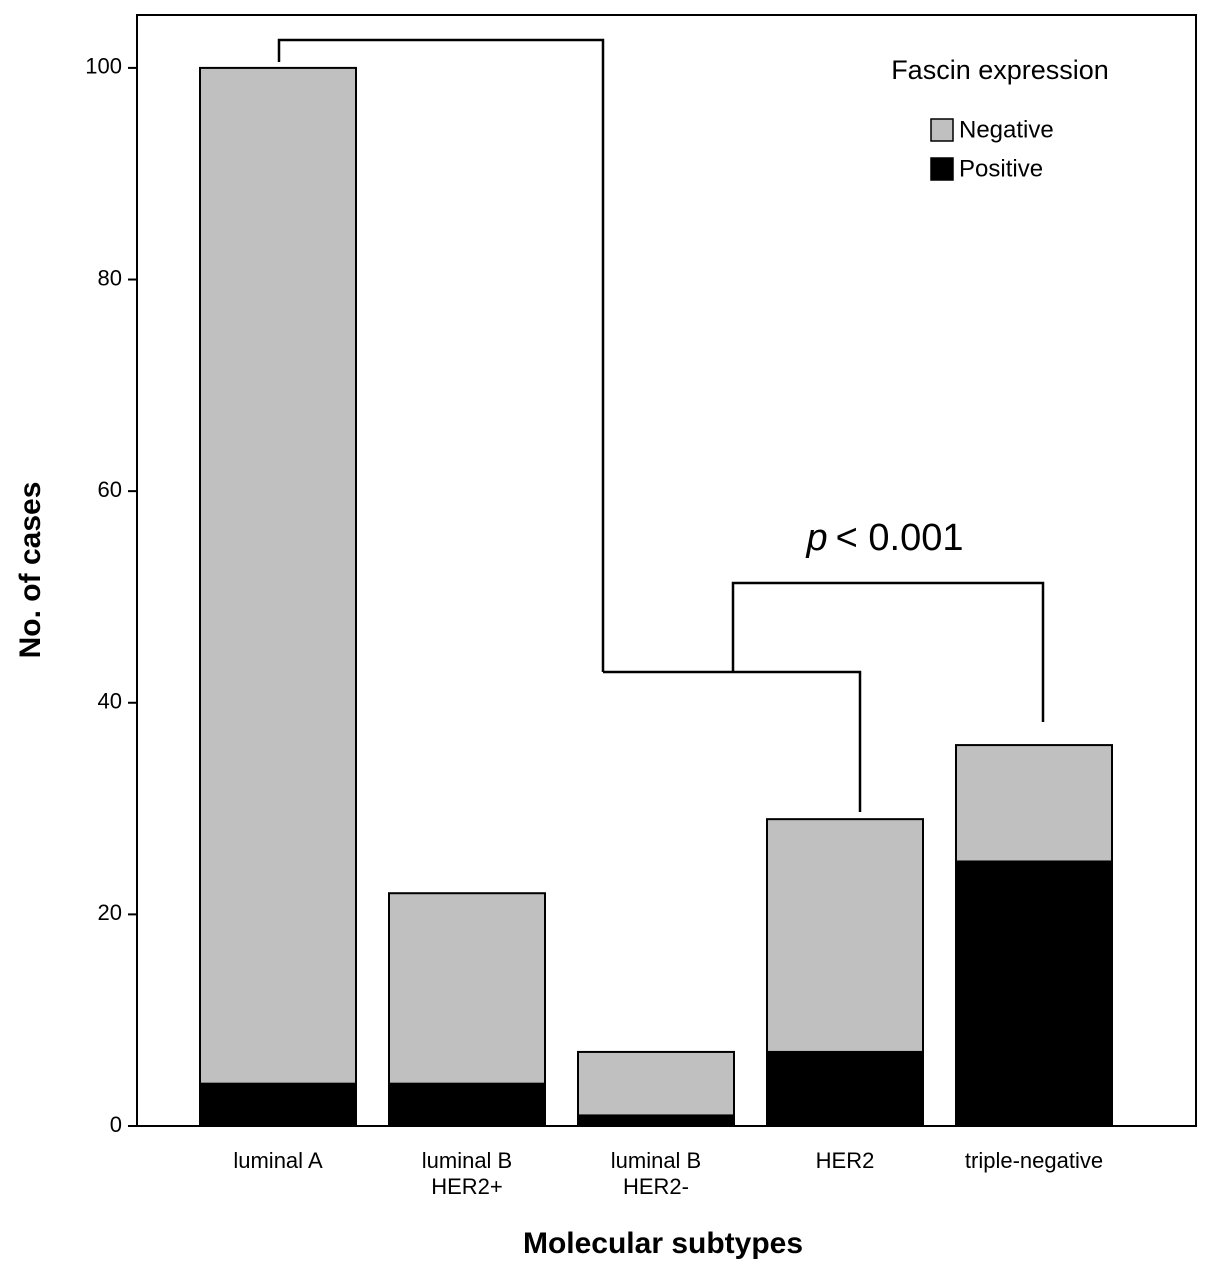 This screenshot has width=1205, height=1278. What do you see at coordinates (467, 1186) in the screenshot?
I see `x-tick-label: HER2+` at bounding box center [467, 1186].